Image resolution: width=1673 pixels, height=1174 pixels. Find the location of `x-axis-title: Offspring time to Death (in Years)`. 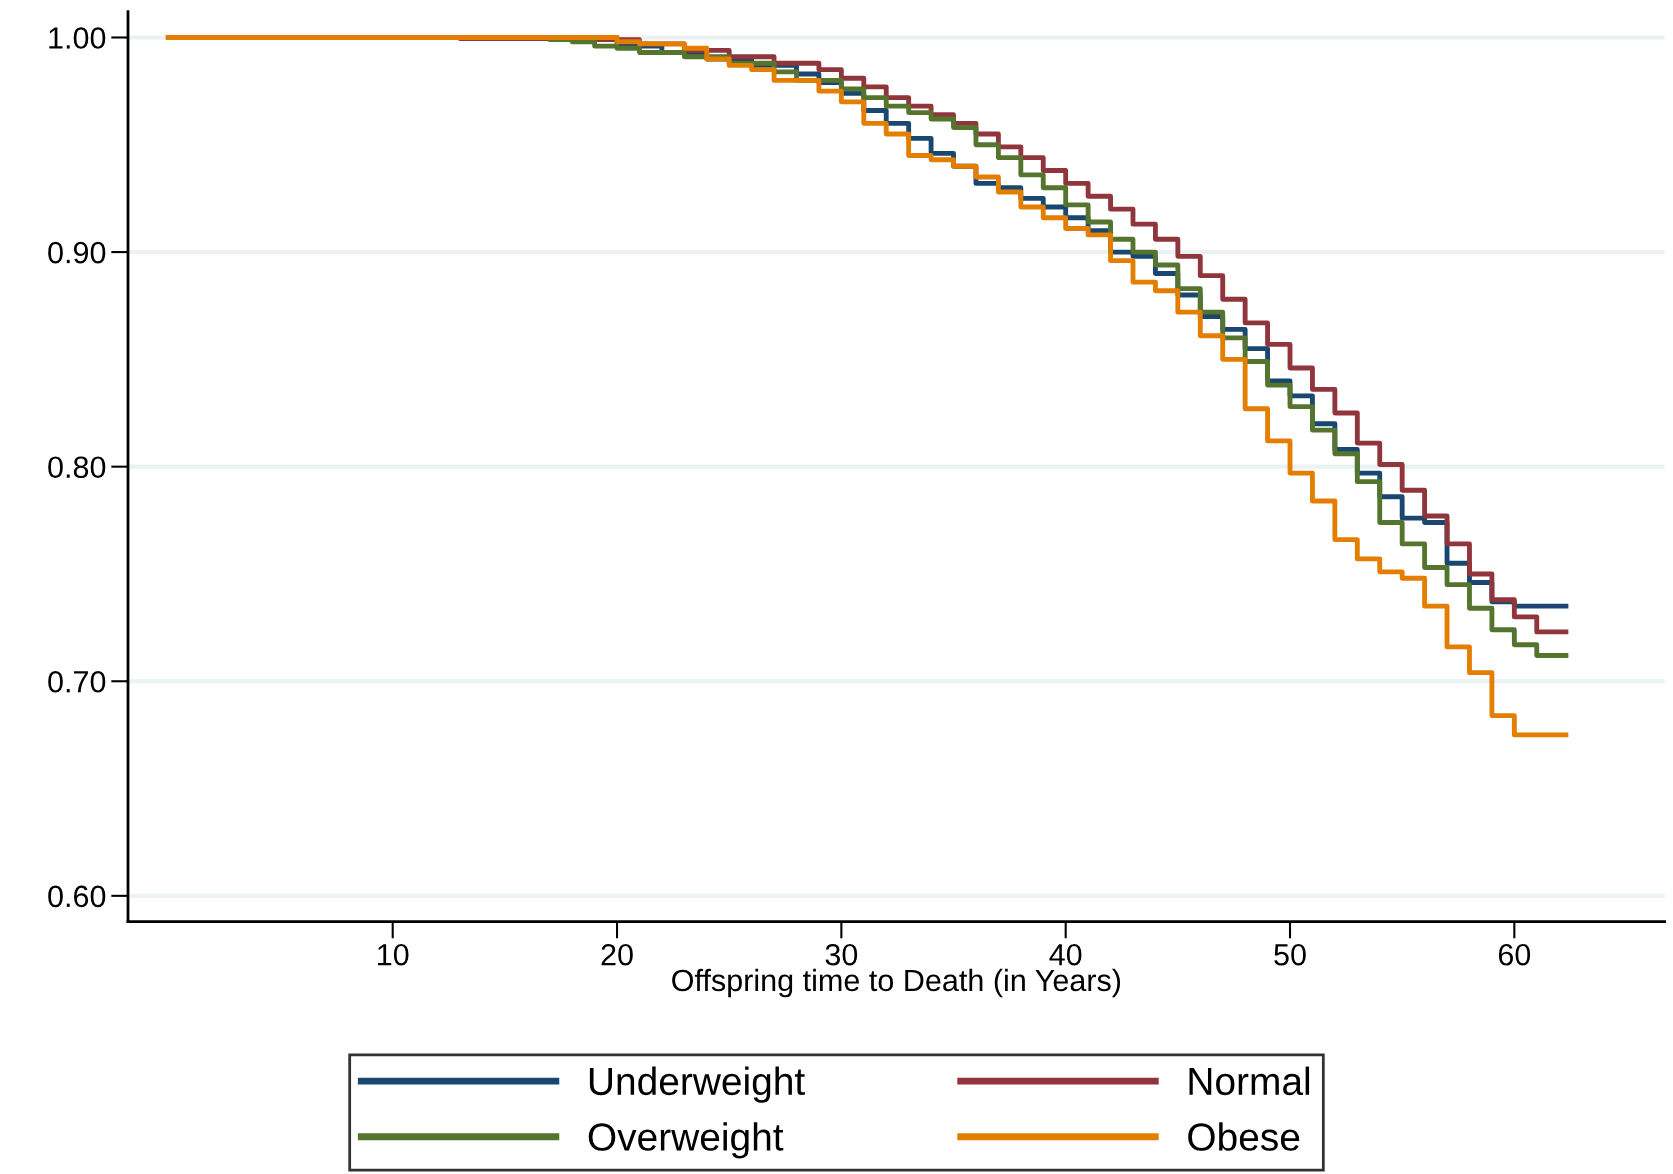

x-axis-title: Offspring time to Death (in Years) is located at coordinates (896, 983).